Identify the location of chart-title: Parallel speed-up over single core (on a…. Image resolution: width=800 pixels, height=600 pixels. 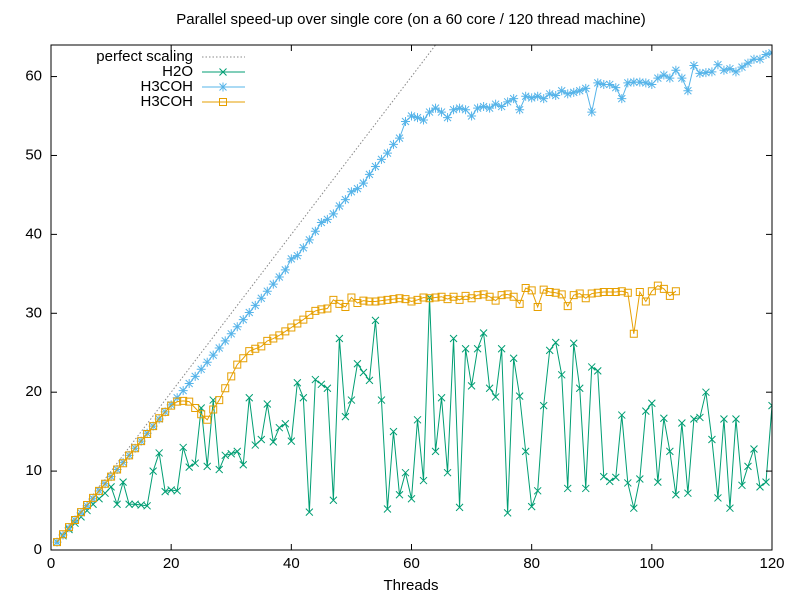
(410, 19).